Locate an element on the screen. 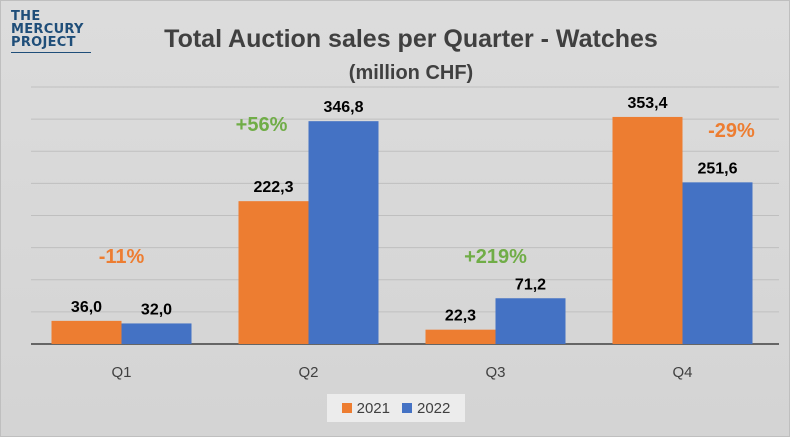 Image resolution: width=790 pixels, height=437 pixels. x-tick-label-Q4: Q4 is located at coordinates (682, 372).